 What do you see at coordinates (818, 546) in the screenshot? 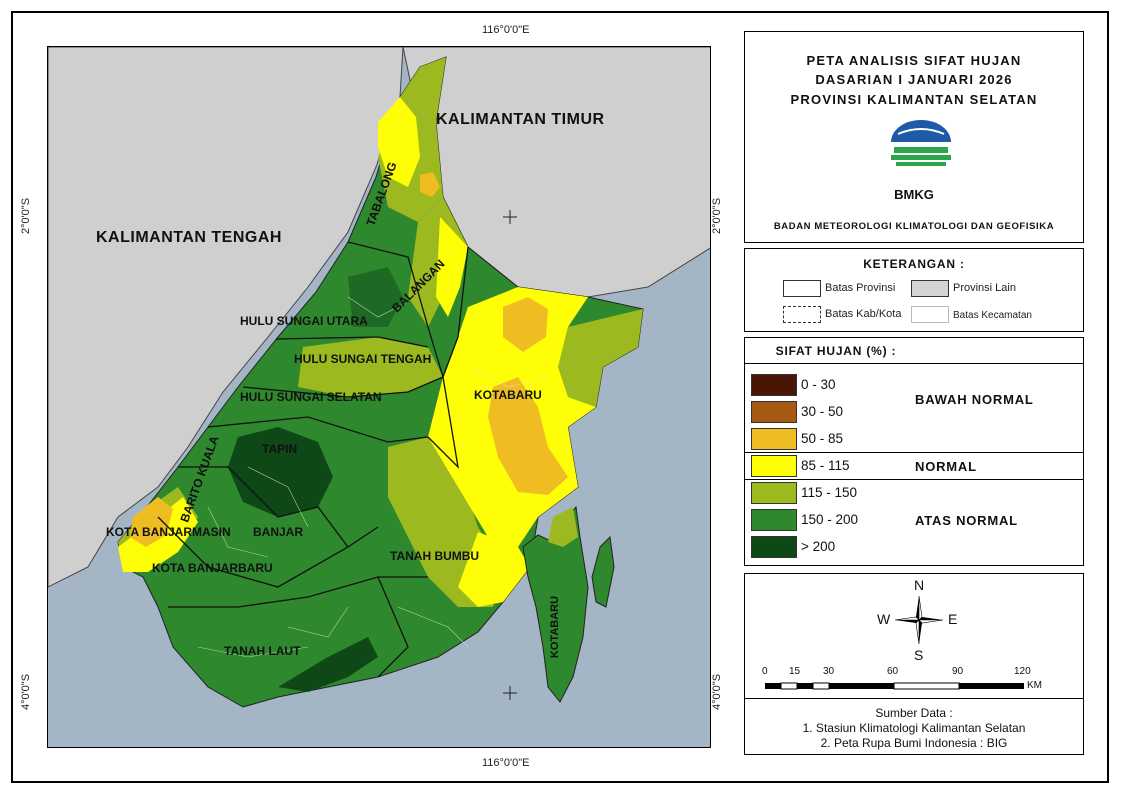
I see `class-label-gt-200: > 200` at bounding box center [818, 546].